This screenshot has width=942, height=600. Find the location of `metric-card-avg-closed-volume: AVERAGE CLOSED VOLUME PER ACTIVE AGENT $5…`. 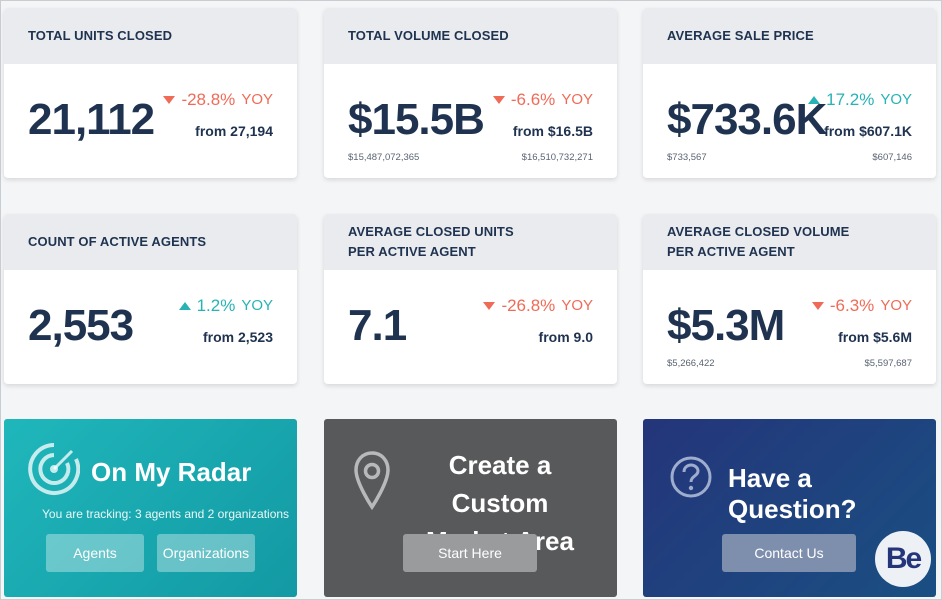

metric-card-avg-closed-volume: AVERAGE CLOSED VOLUME PER ACTIVE AGENT $5… is located at coordinates (789, 299).